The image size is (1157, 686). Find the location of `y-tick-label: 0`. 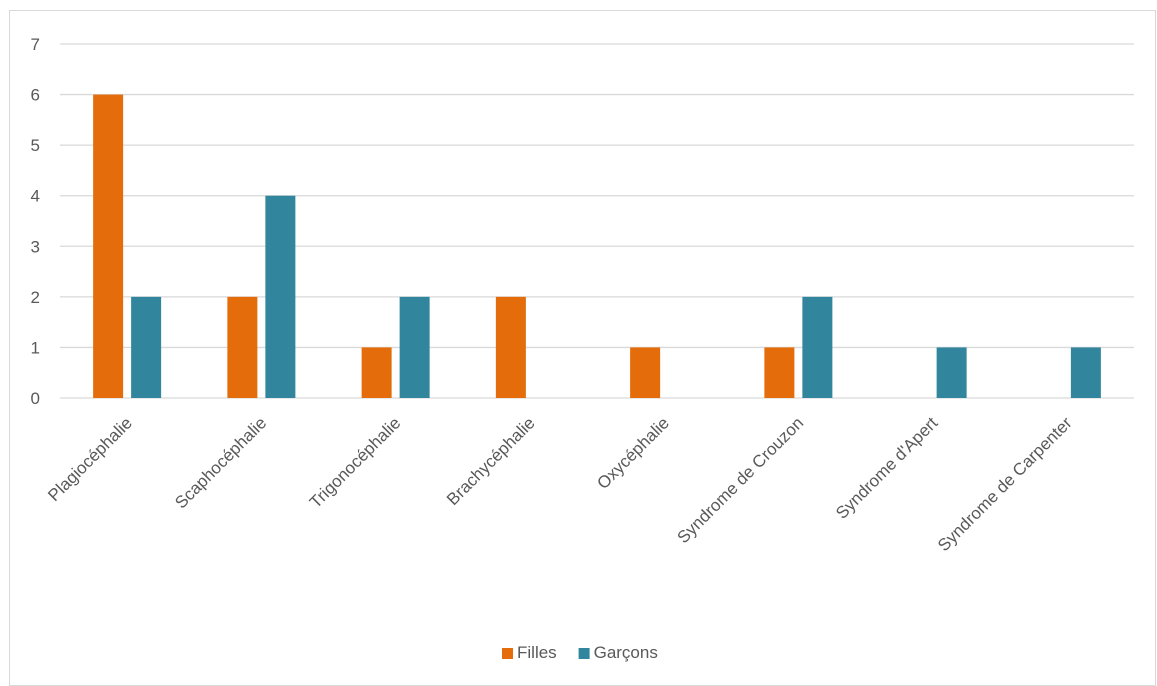

y-tick-label: 0 is located at coordinates (35, 398).